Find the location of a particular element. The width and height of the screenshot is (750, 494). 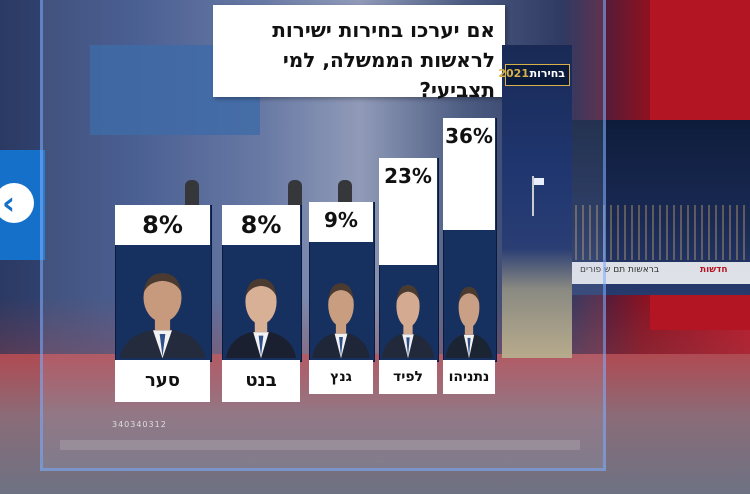

bar-value-label: 9% is located at coordinates (341, 219).